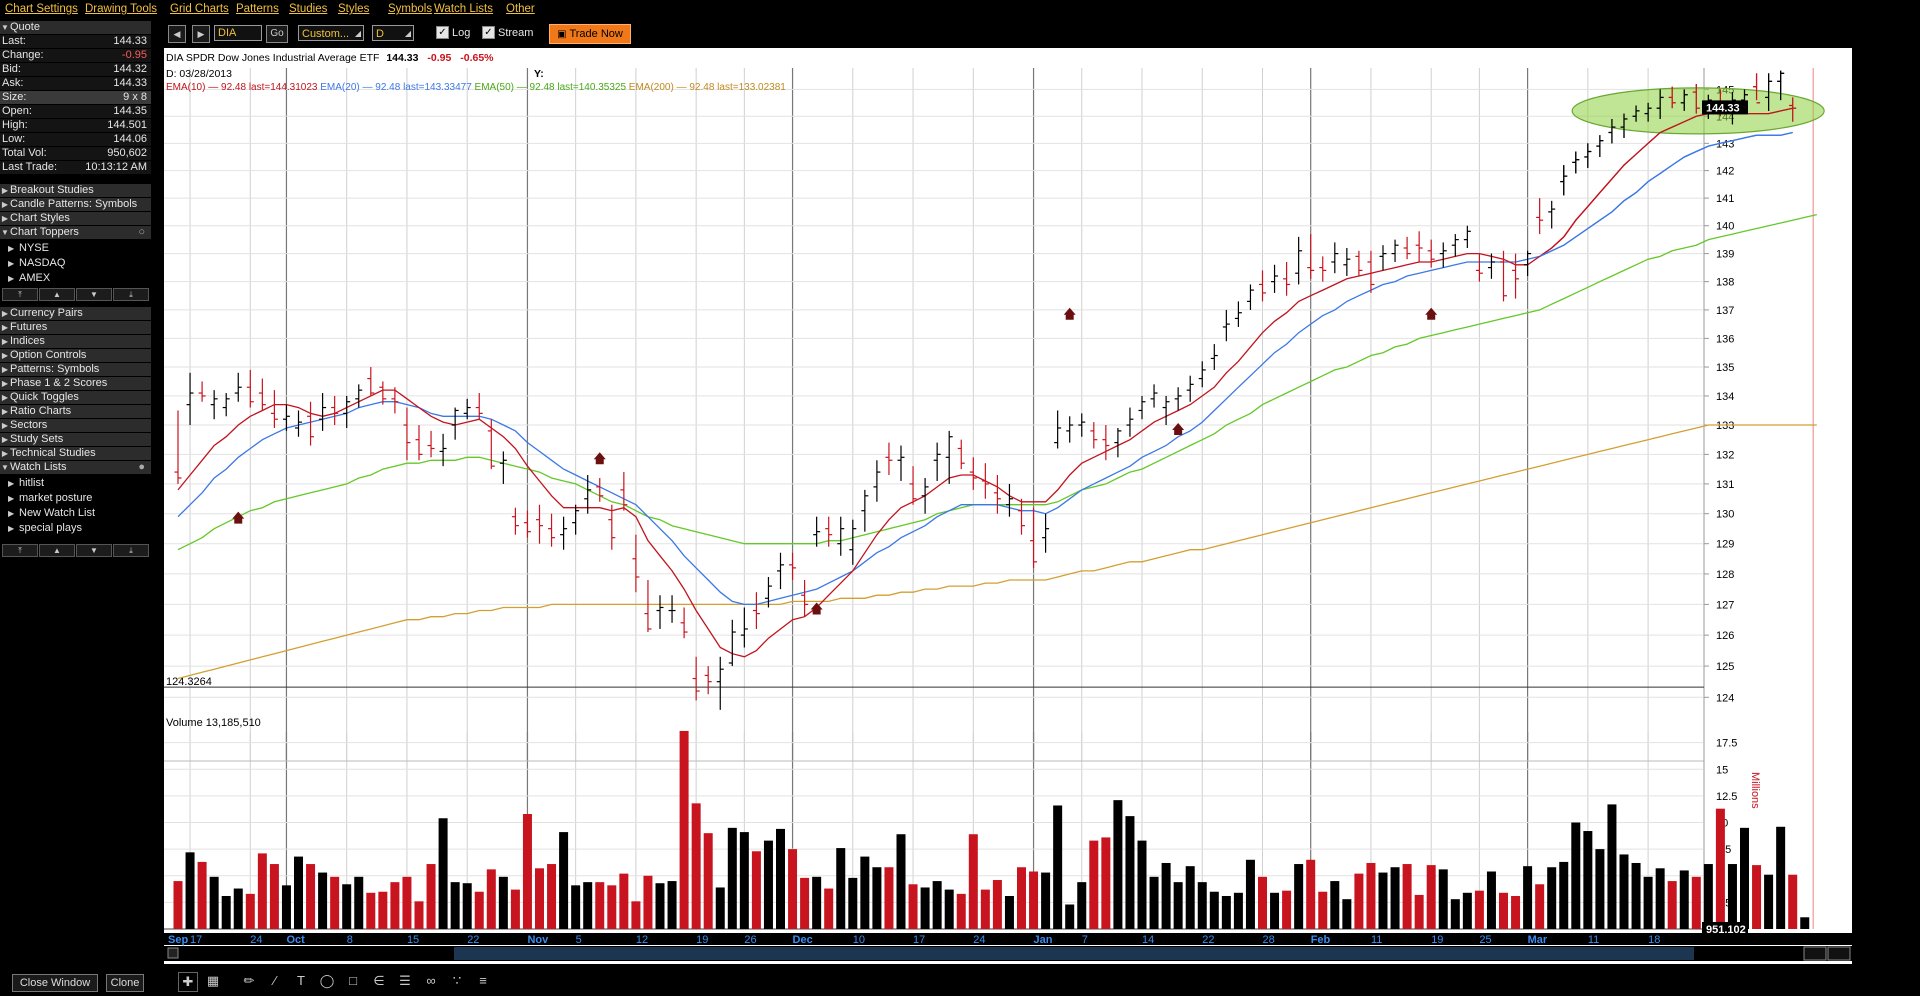  What do you see at coordinates (75, 232) in the screenshot?
I see `section-chart-toppers: ▼Chart Toppers ○` at bounding box center [75, 232].